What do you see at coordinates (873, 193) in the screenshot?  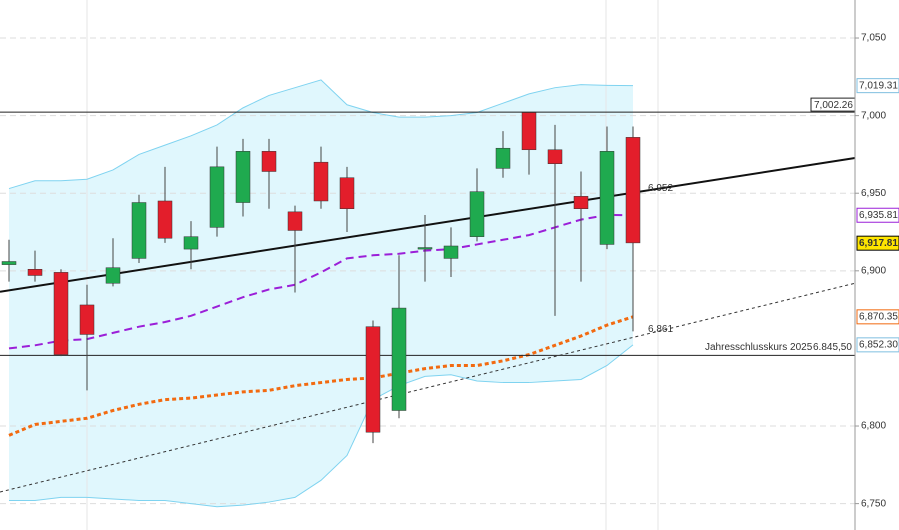 I see `y-tick-label: 6,950` at bounding box center [873, 193].